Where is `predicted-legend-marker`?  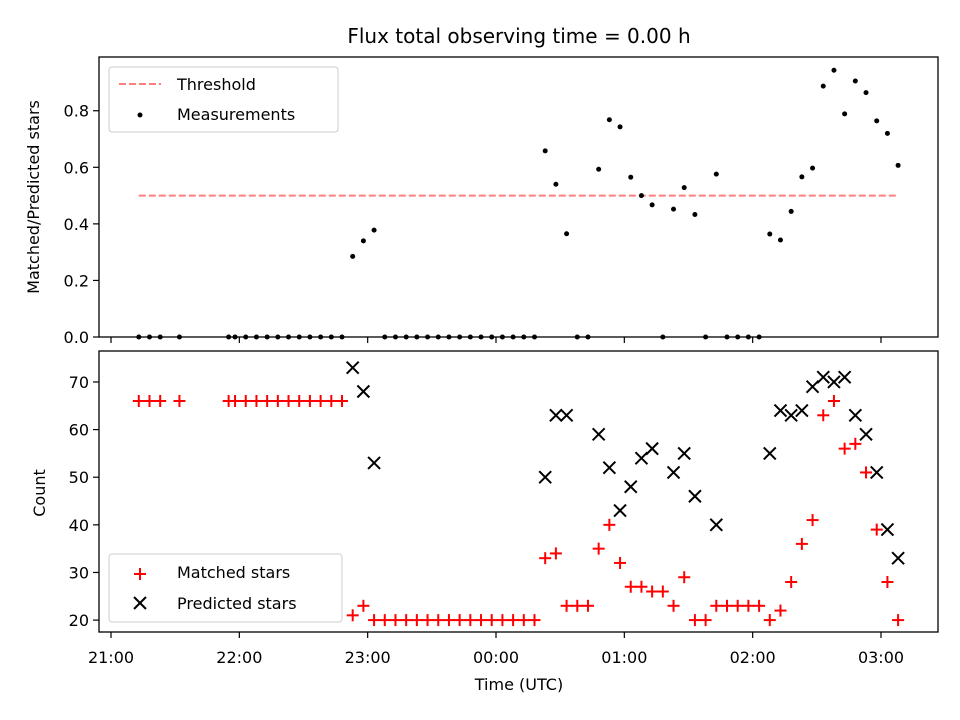 predicted-legend-marker is located at coordinates (140, 603).